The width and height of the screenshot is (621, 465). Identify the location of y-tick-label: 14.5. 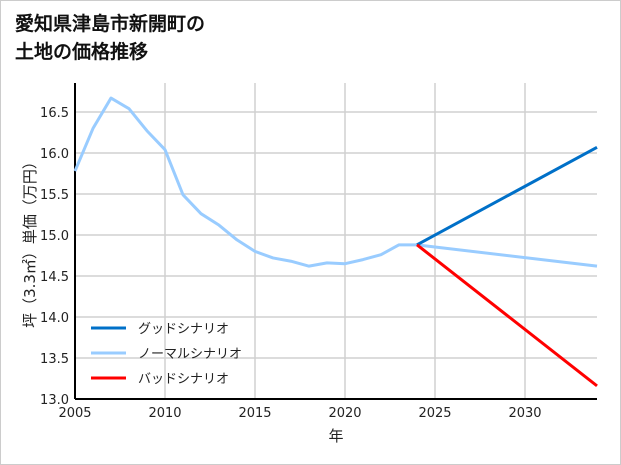
(54, 277).